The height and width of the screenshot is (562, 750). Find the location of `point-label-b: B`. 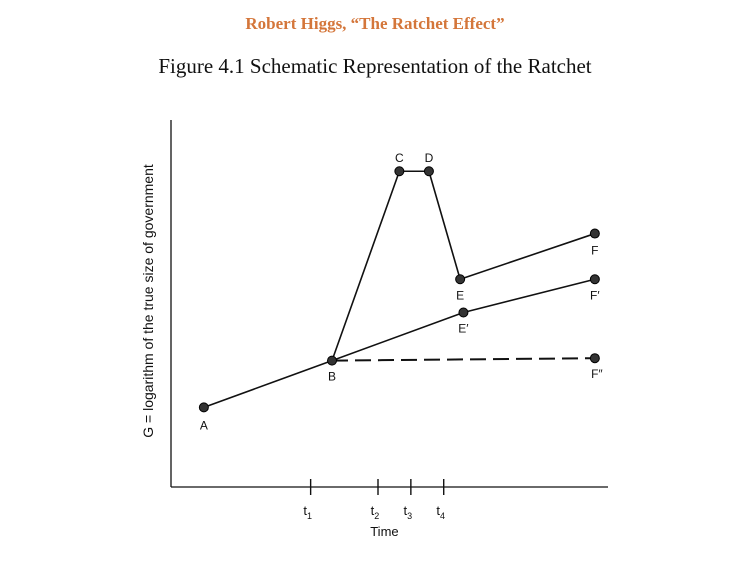

point-label-b: B is located at coordinates (332, 377).